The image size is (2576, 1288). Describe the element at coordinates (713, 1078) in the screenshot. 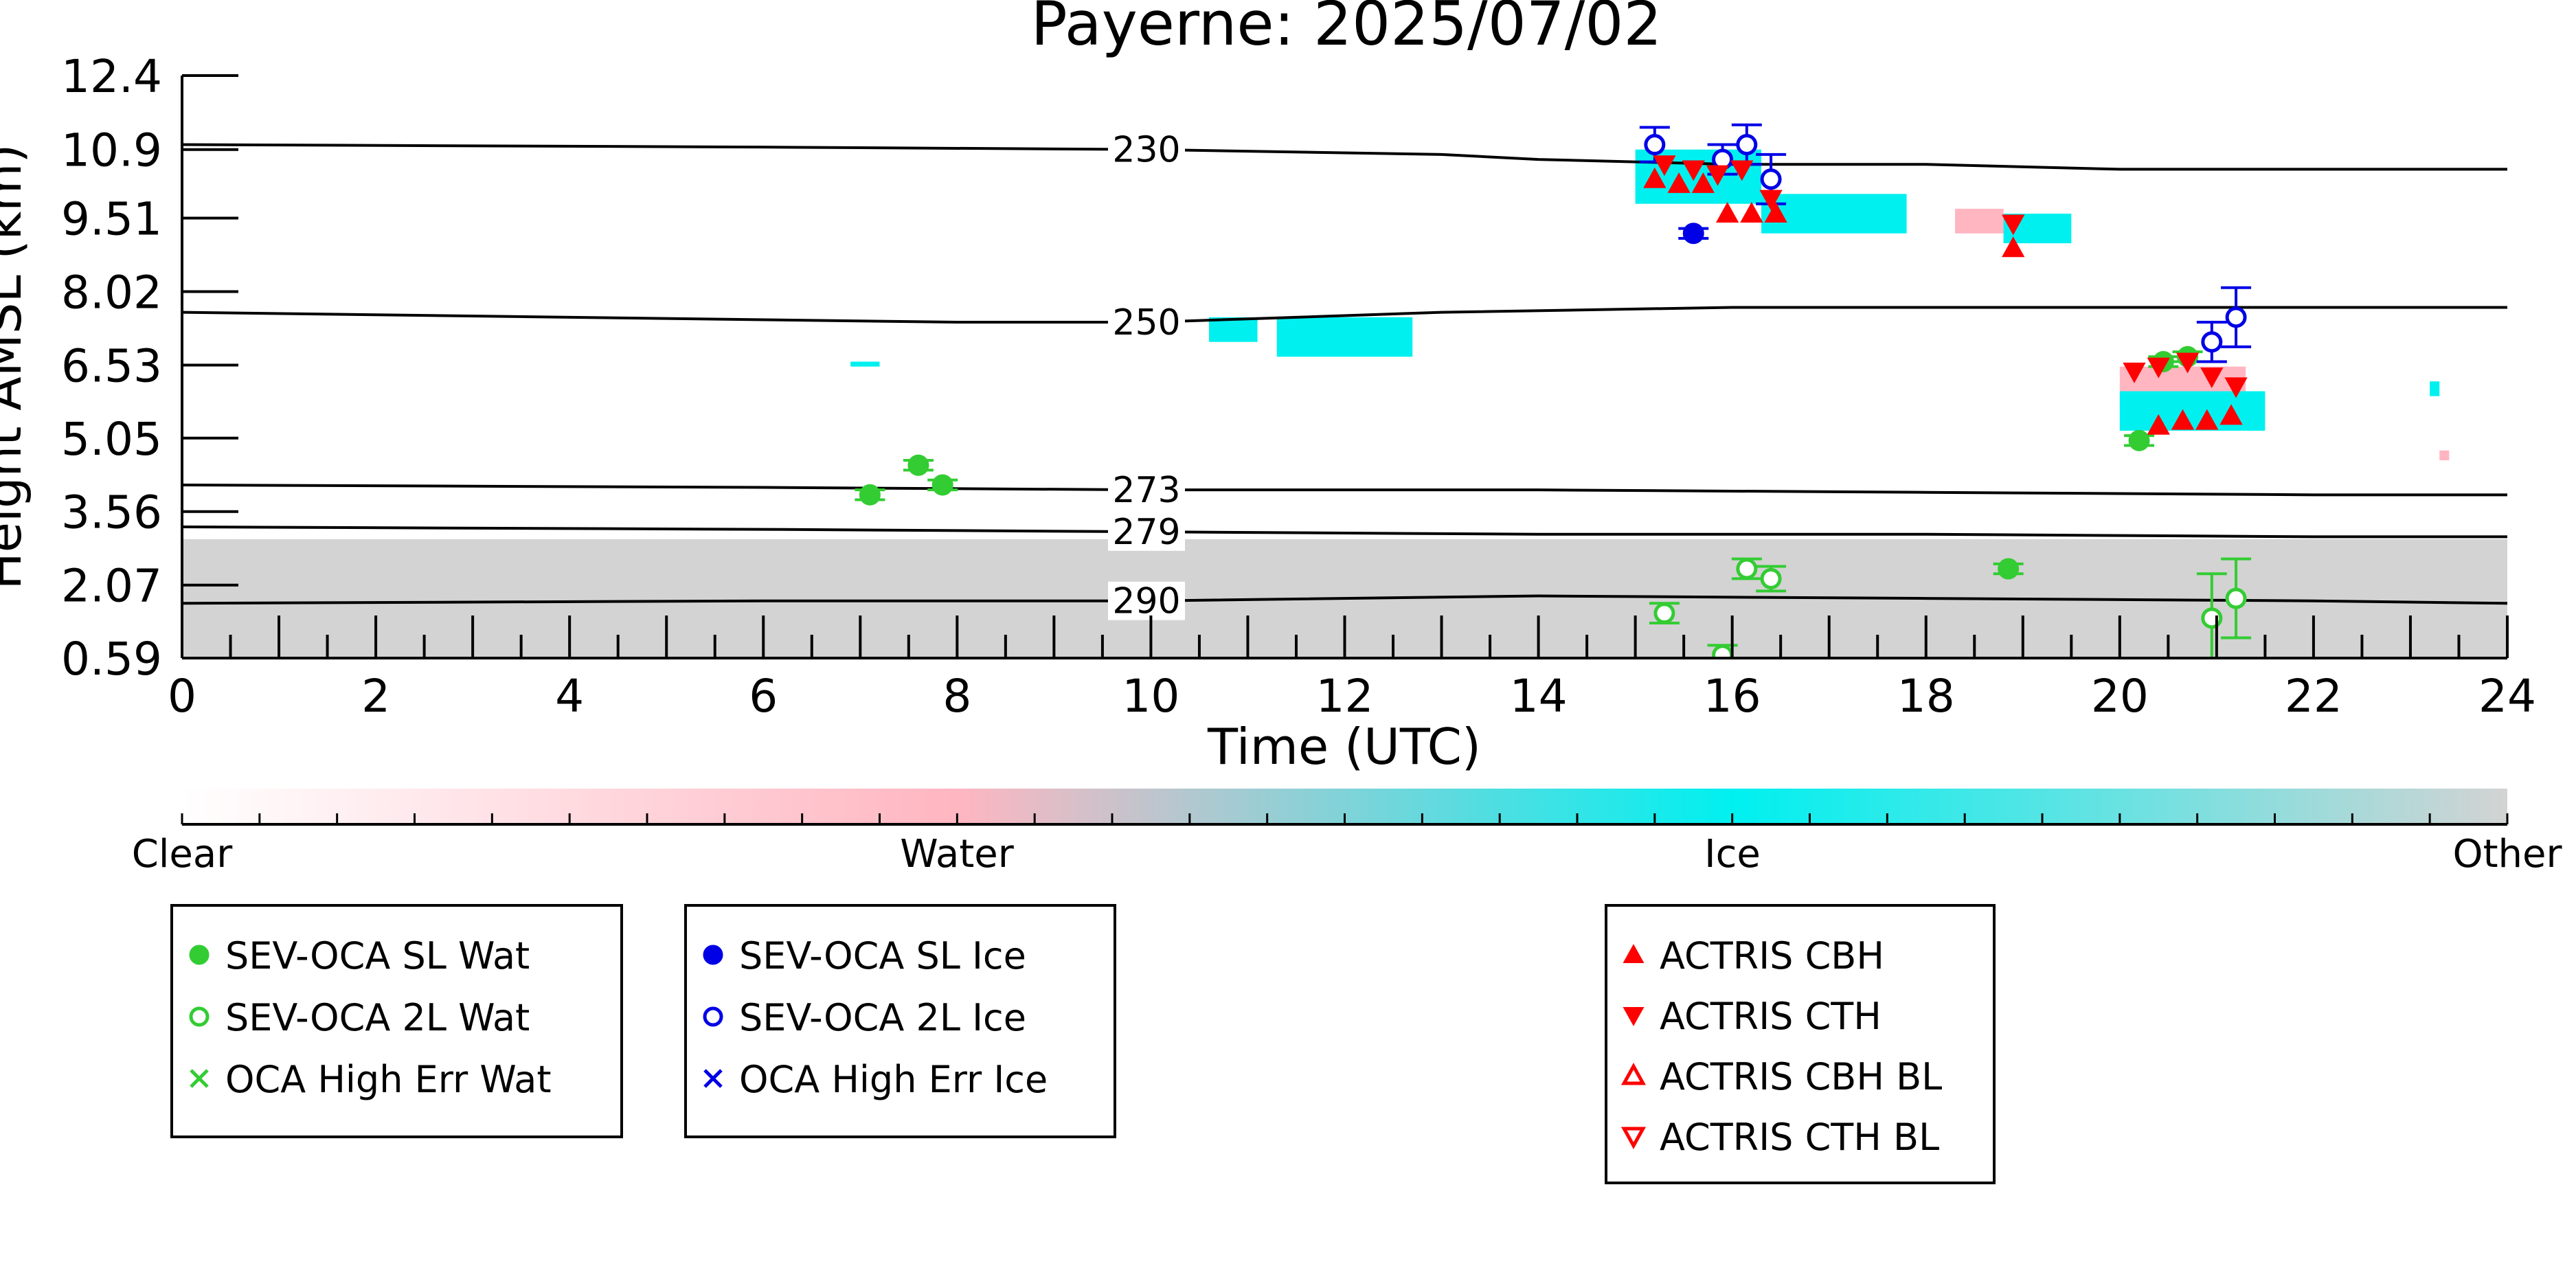

I see `legend-marker-oca-high-err-ice` at that location.